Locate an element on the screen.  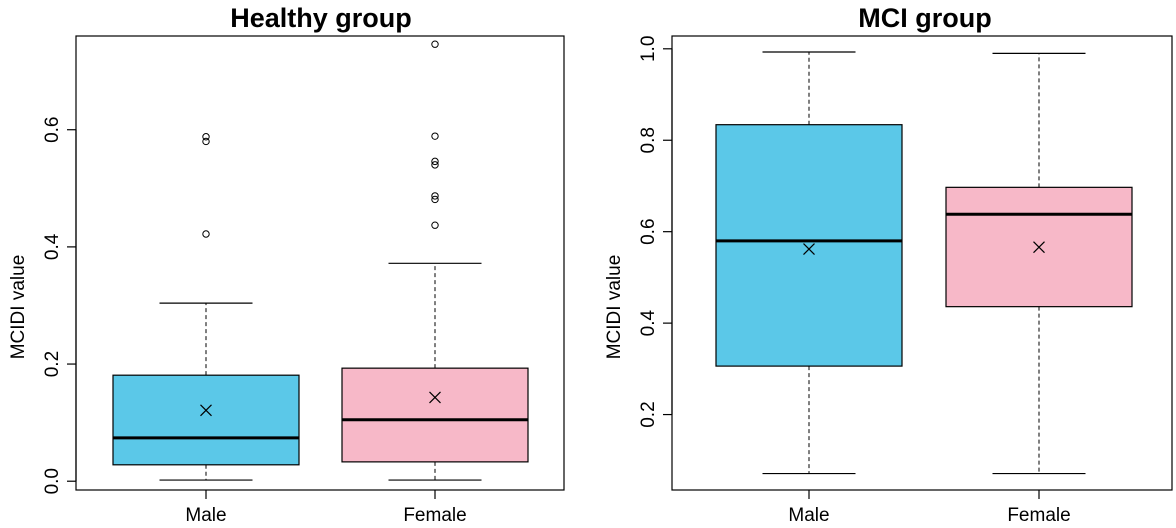
y-axis: 0.2 0.4 0.6 0.8 1.0 is located at coordinates (655, 232).